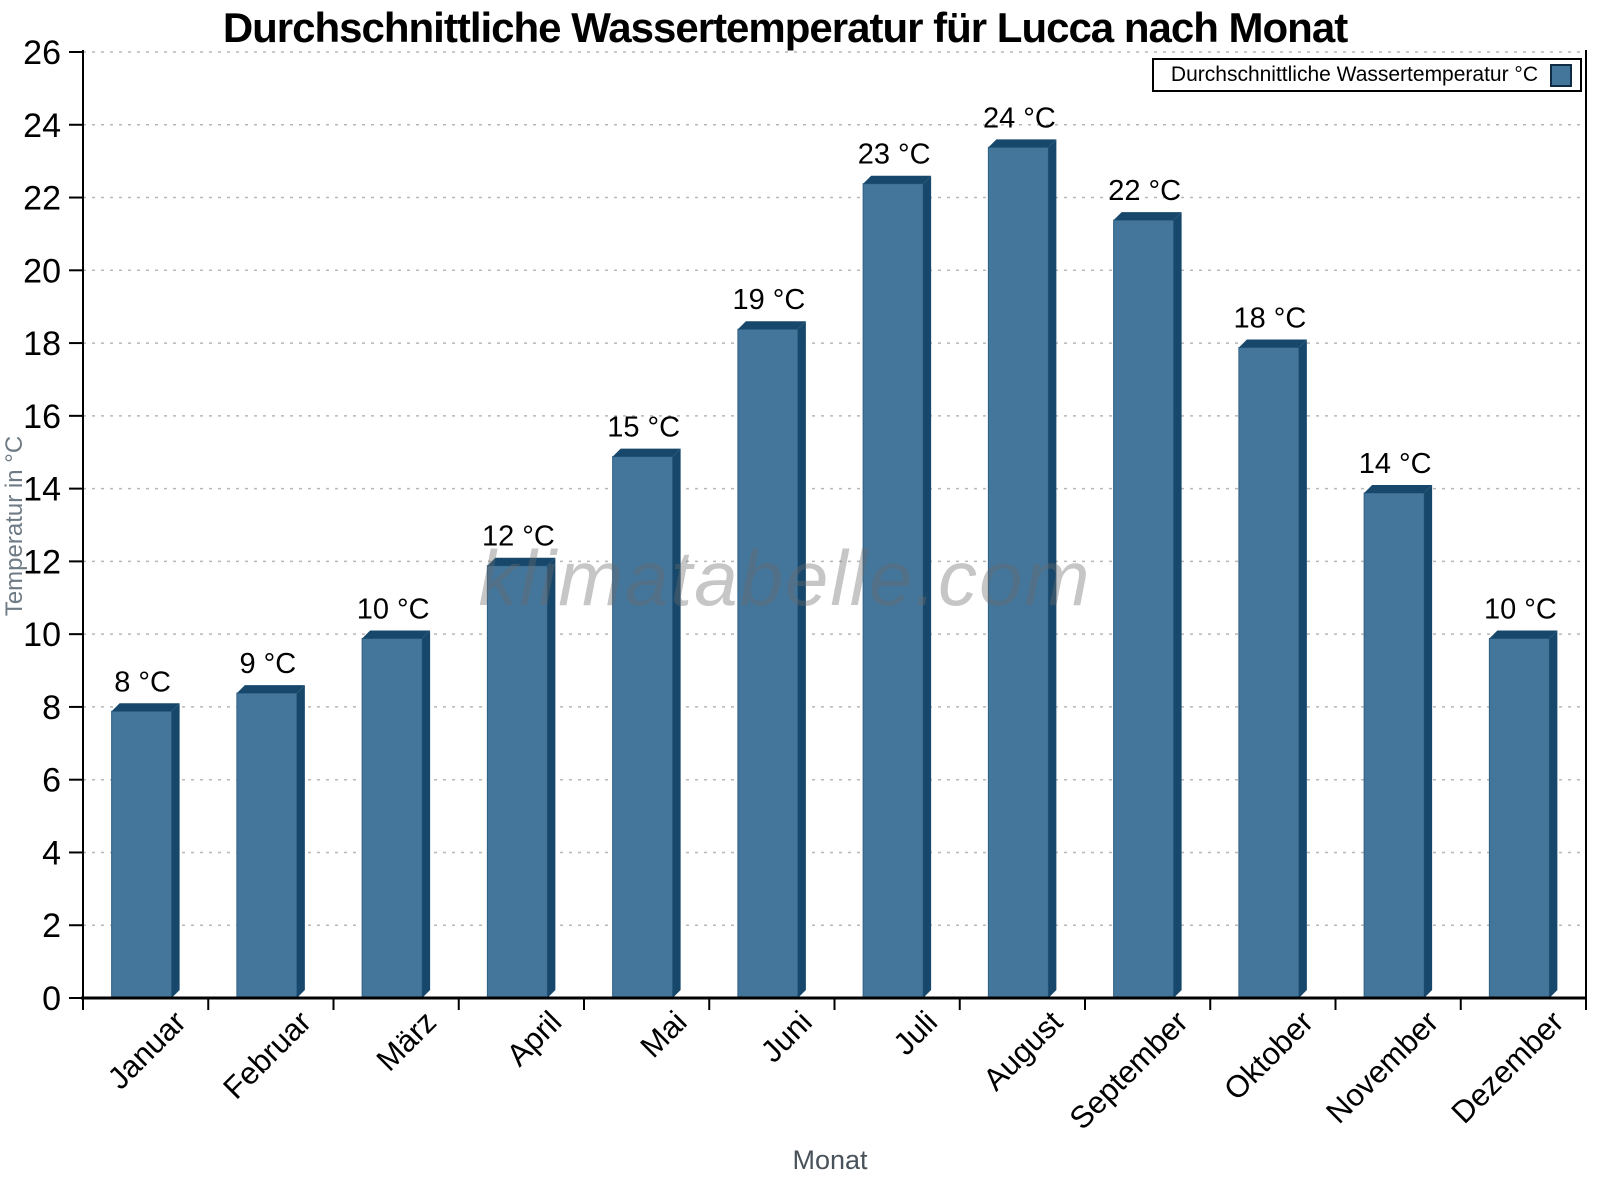 The width and height of the screenshot is (1600, 1200). I want to click on bar-value-label: 24 °C, so click(1019, 118).